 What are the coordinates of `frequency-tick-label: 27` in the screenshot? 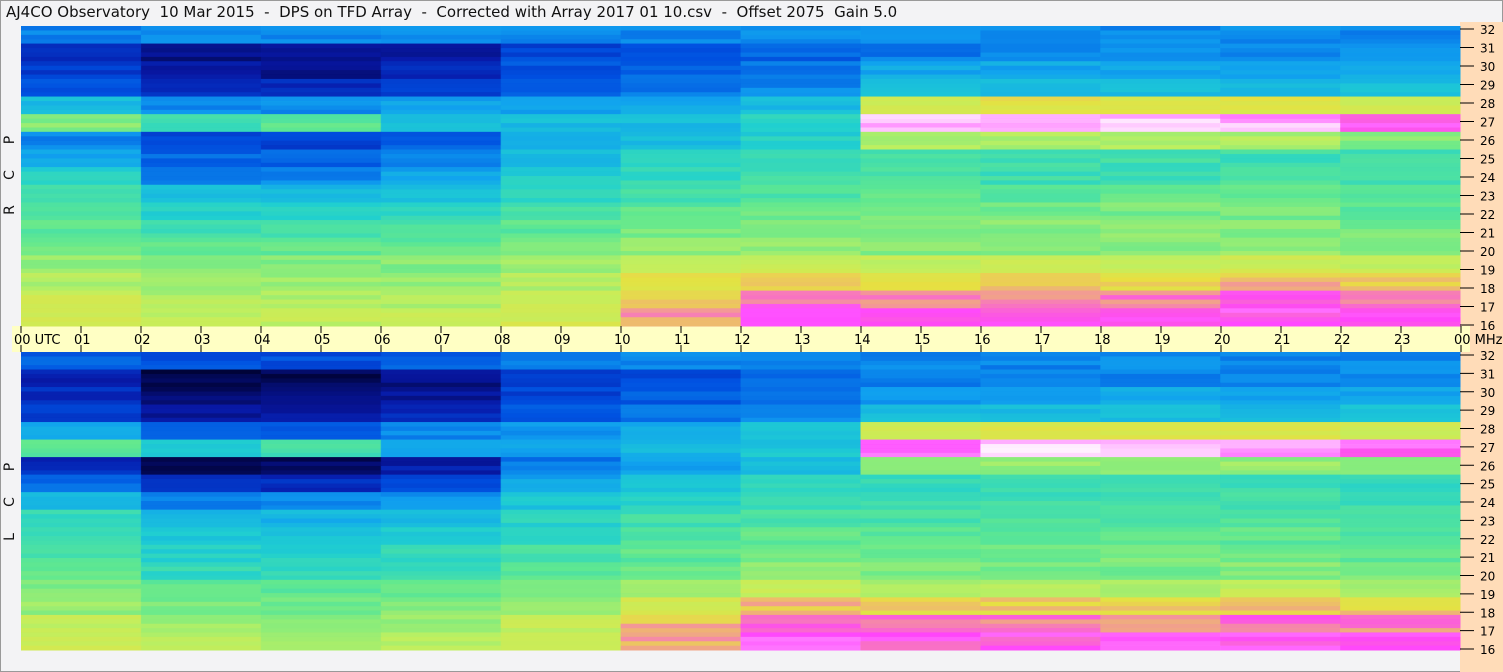 It's located at (1487, 448).